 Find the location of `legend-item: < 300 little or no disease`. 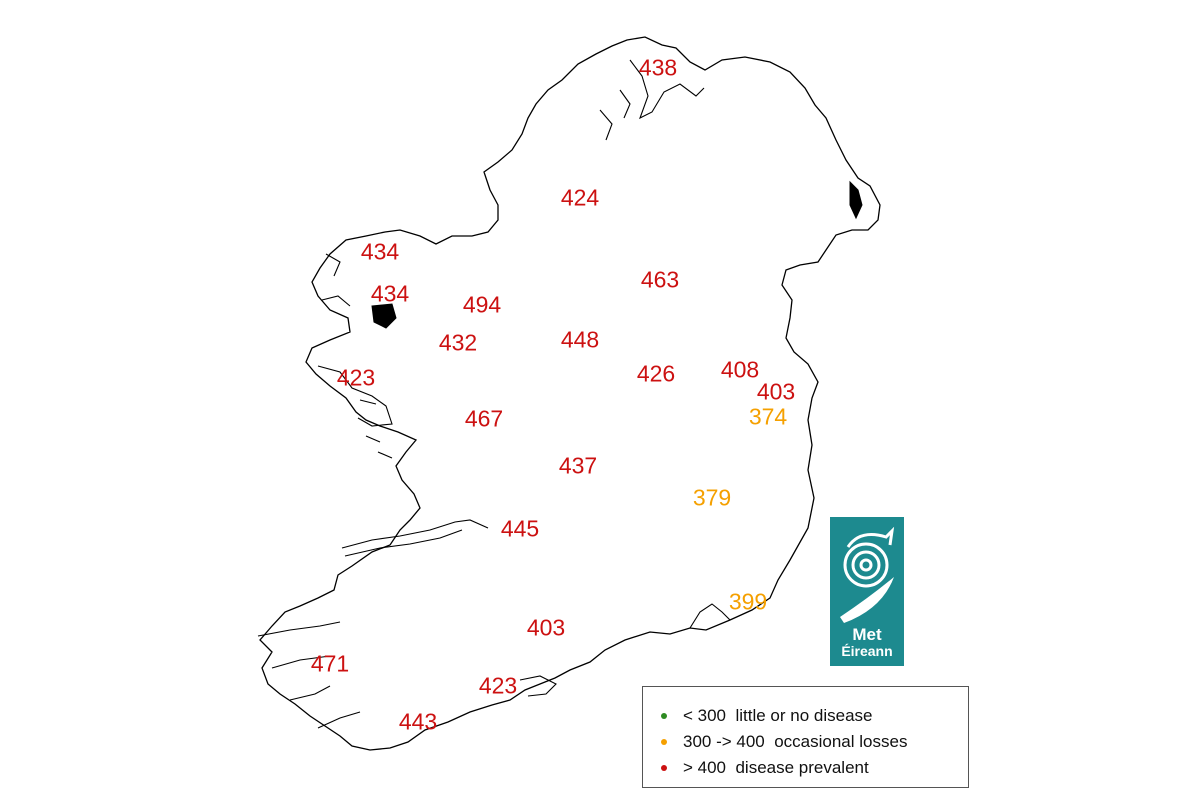

legend-item: < 300 little or no disease is located at coordinates (814, 716).